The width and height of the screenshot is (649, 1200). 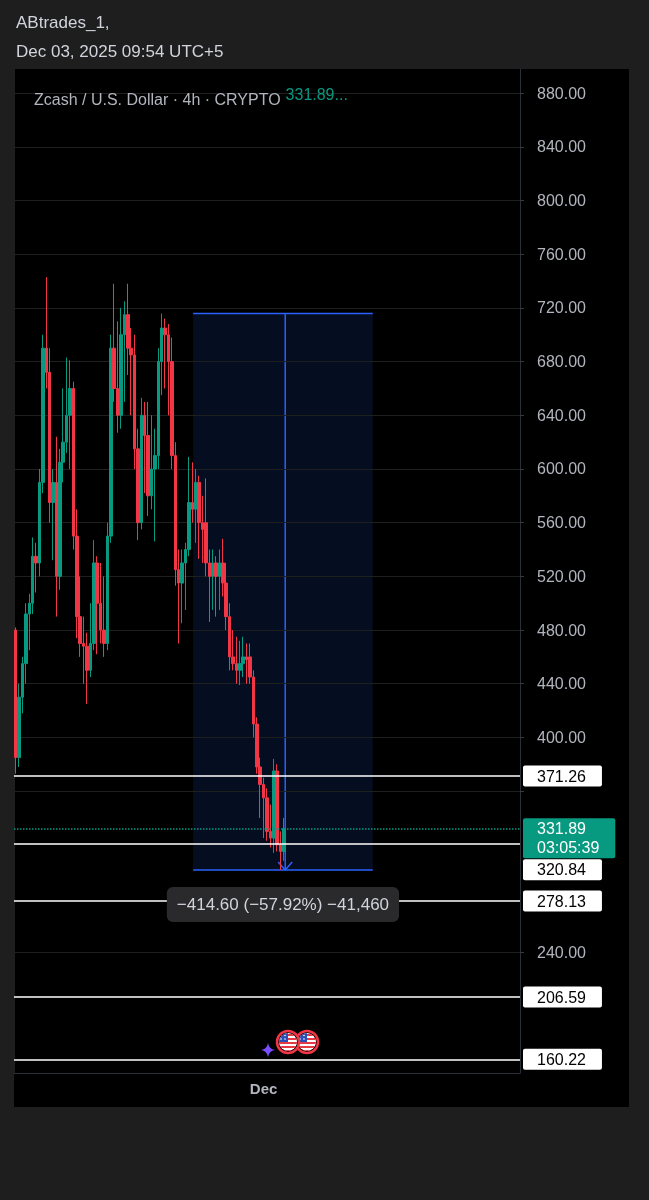 I want to click on y-tick-label: 800.00, so click(x=562, y=201).